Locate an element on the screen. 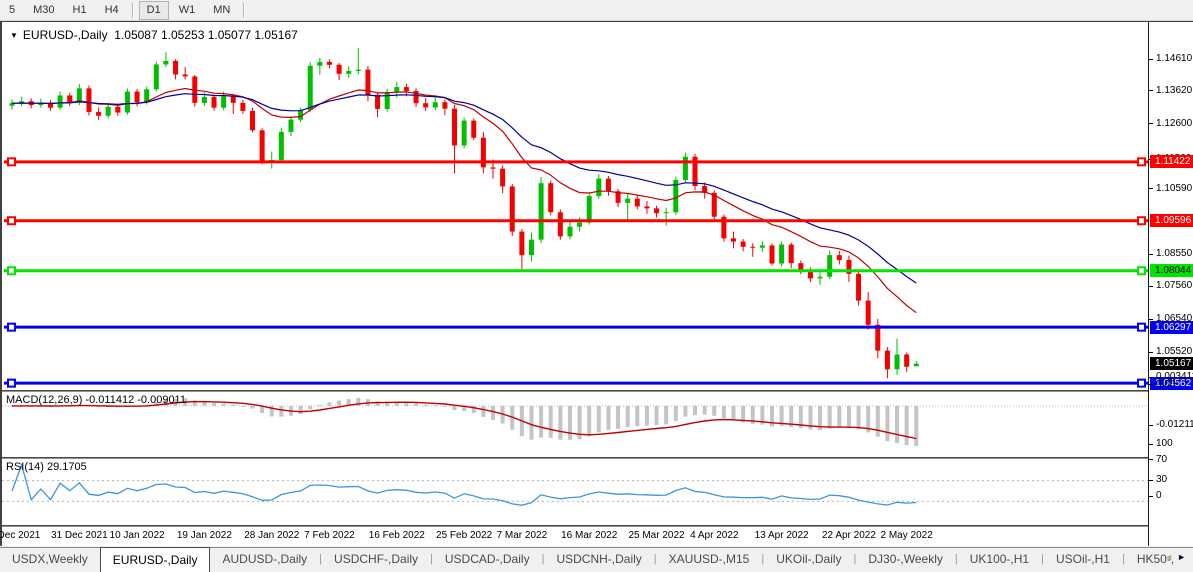 The height and width of the screenshot is (572, 1193). chart-tab-usdcnh-daily: USDCNH-,Daily is located at coordinates (599, 559).